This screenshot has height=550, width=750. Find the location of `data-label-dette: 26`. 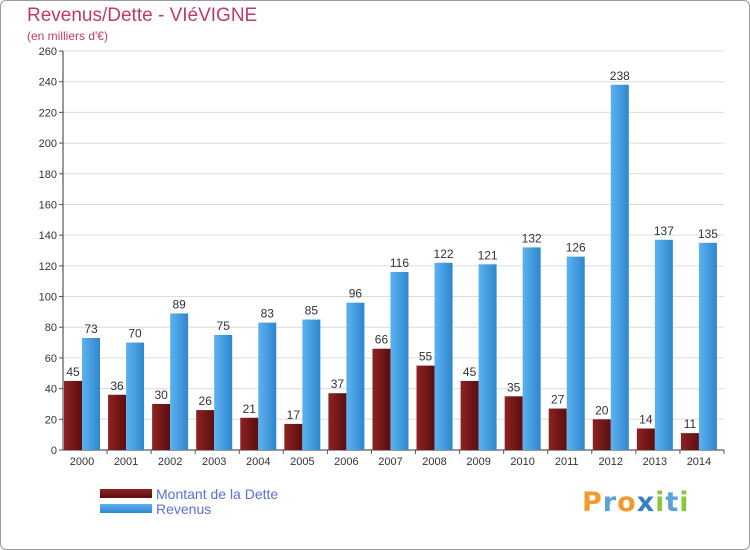

data-label-dette: 26 is located at coordinates (206, 401).